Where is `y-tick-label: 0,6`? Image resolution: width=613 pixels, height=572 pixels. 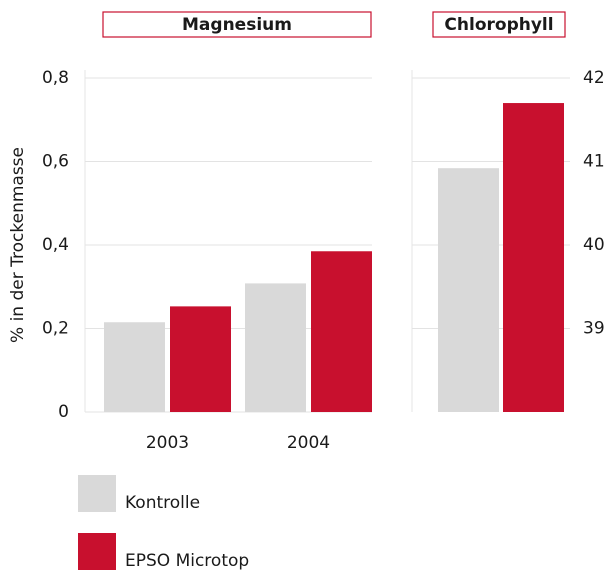
y-tick-label: 0,6 is located at coordinates (55, 162).